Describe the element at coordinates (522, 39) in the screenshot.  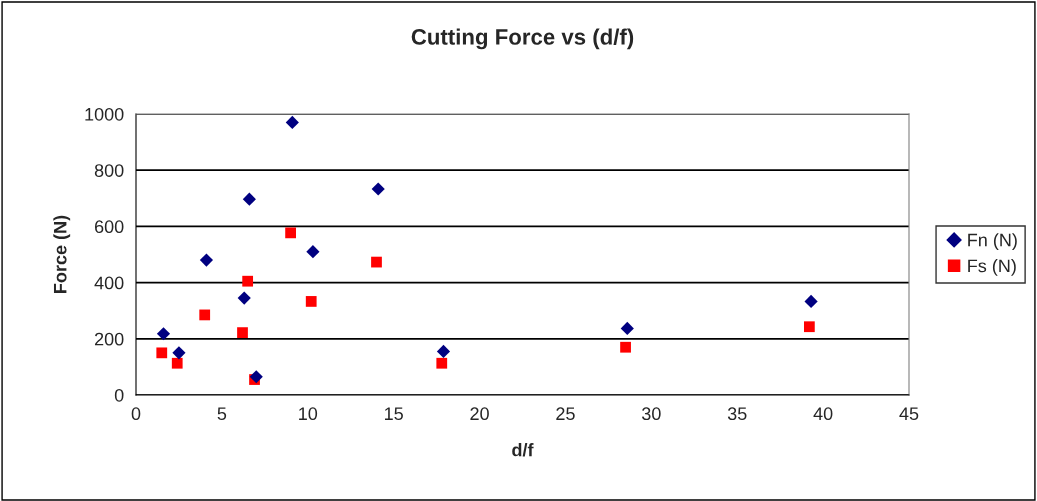
I see `chart-title: Cutting Force vs (d/f)` at that location.